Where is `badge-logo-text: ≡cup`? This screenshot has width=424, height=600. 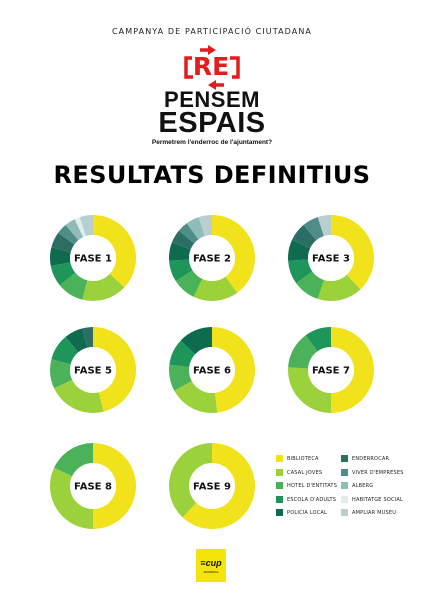
badge-logo-text: ≡cup is located at coordinates (211, 563).